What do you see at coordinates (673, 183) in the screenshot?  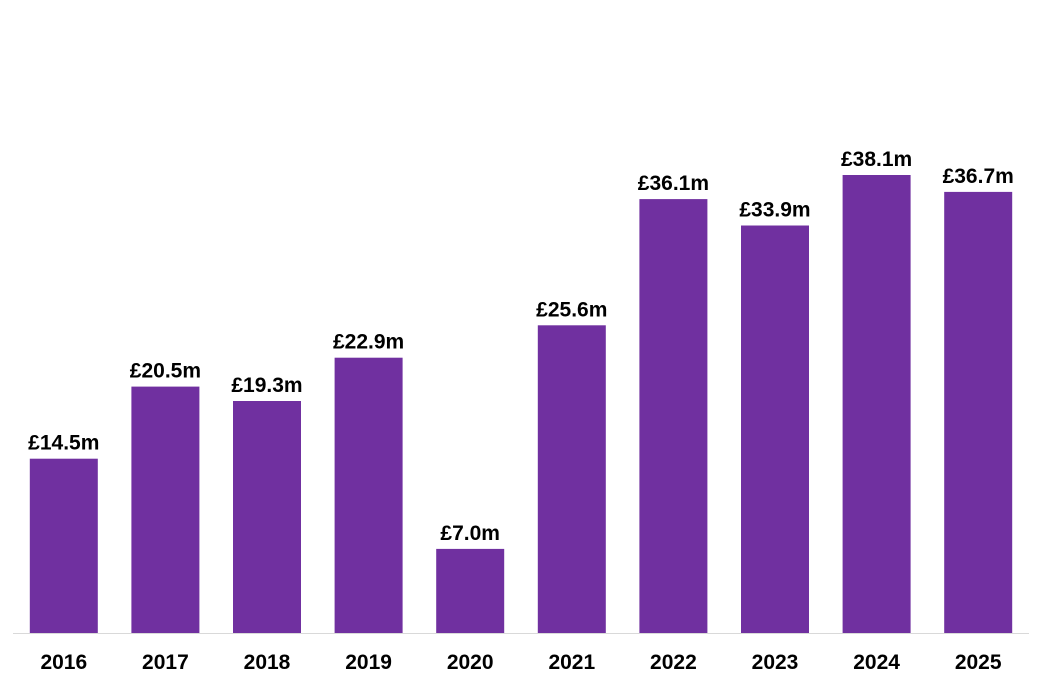 I see `data-label-2022: £36.1m` at bounding box center [673, 183].